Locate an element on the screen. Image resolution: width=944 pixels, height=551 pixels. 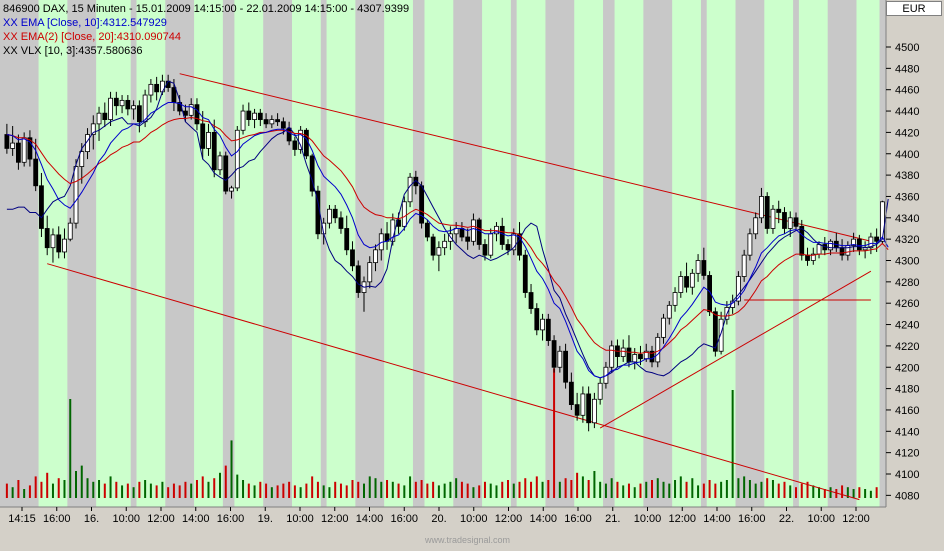
legend-ema10: XX EMA [Close, 10]:4312.547929 is located at coordinates (85, 23).